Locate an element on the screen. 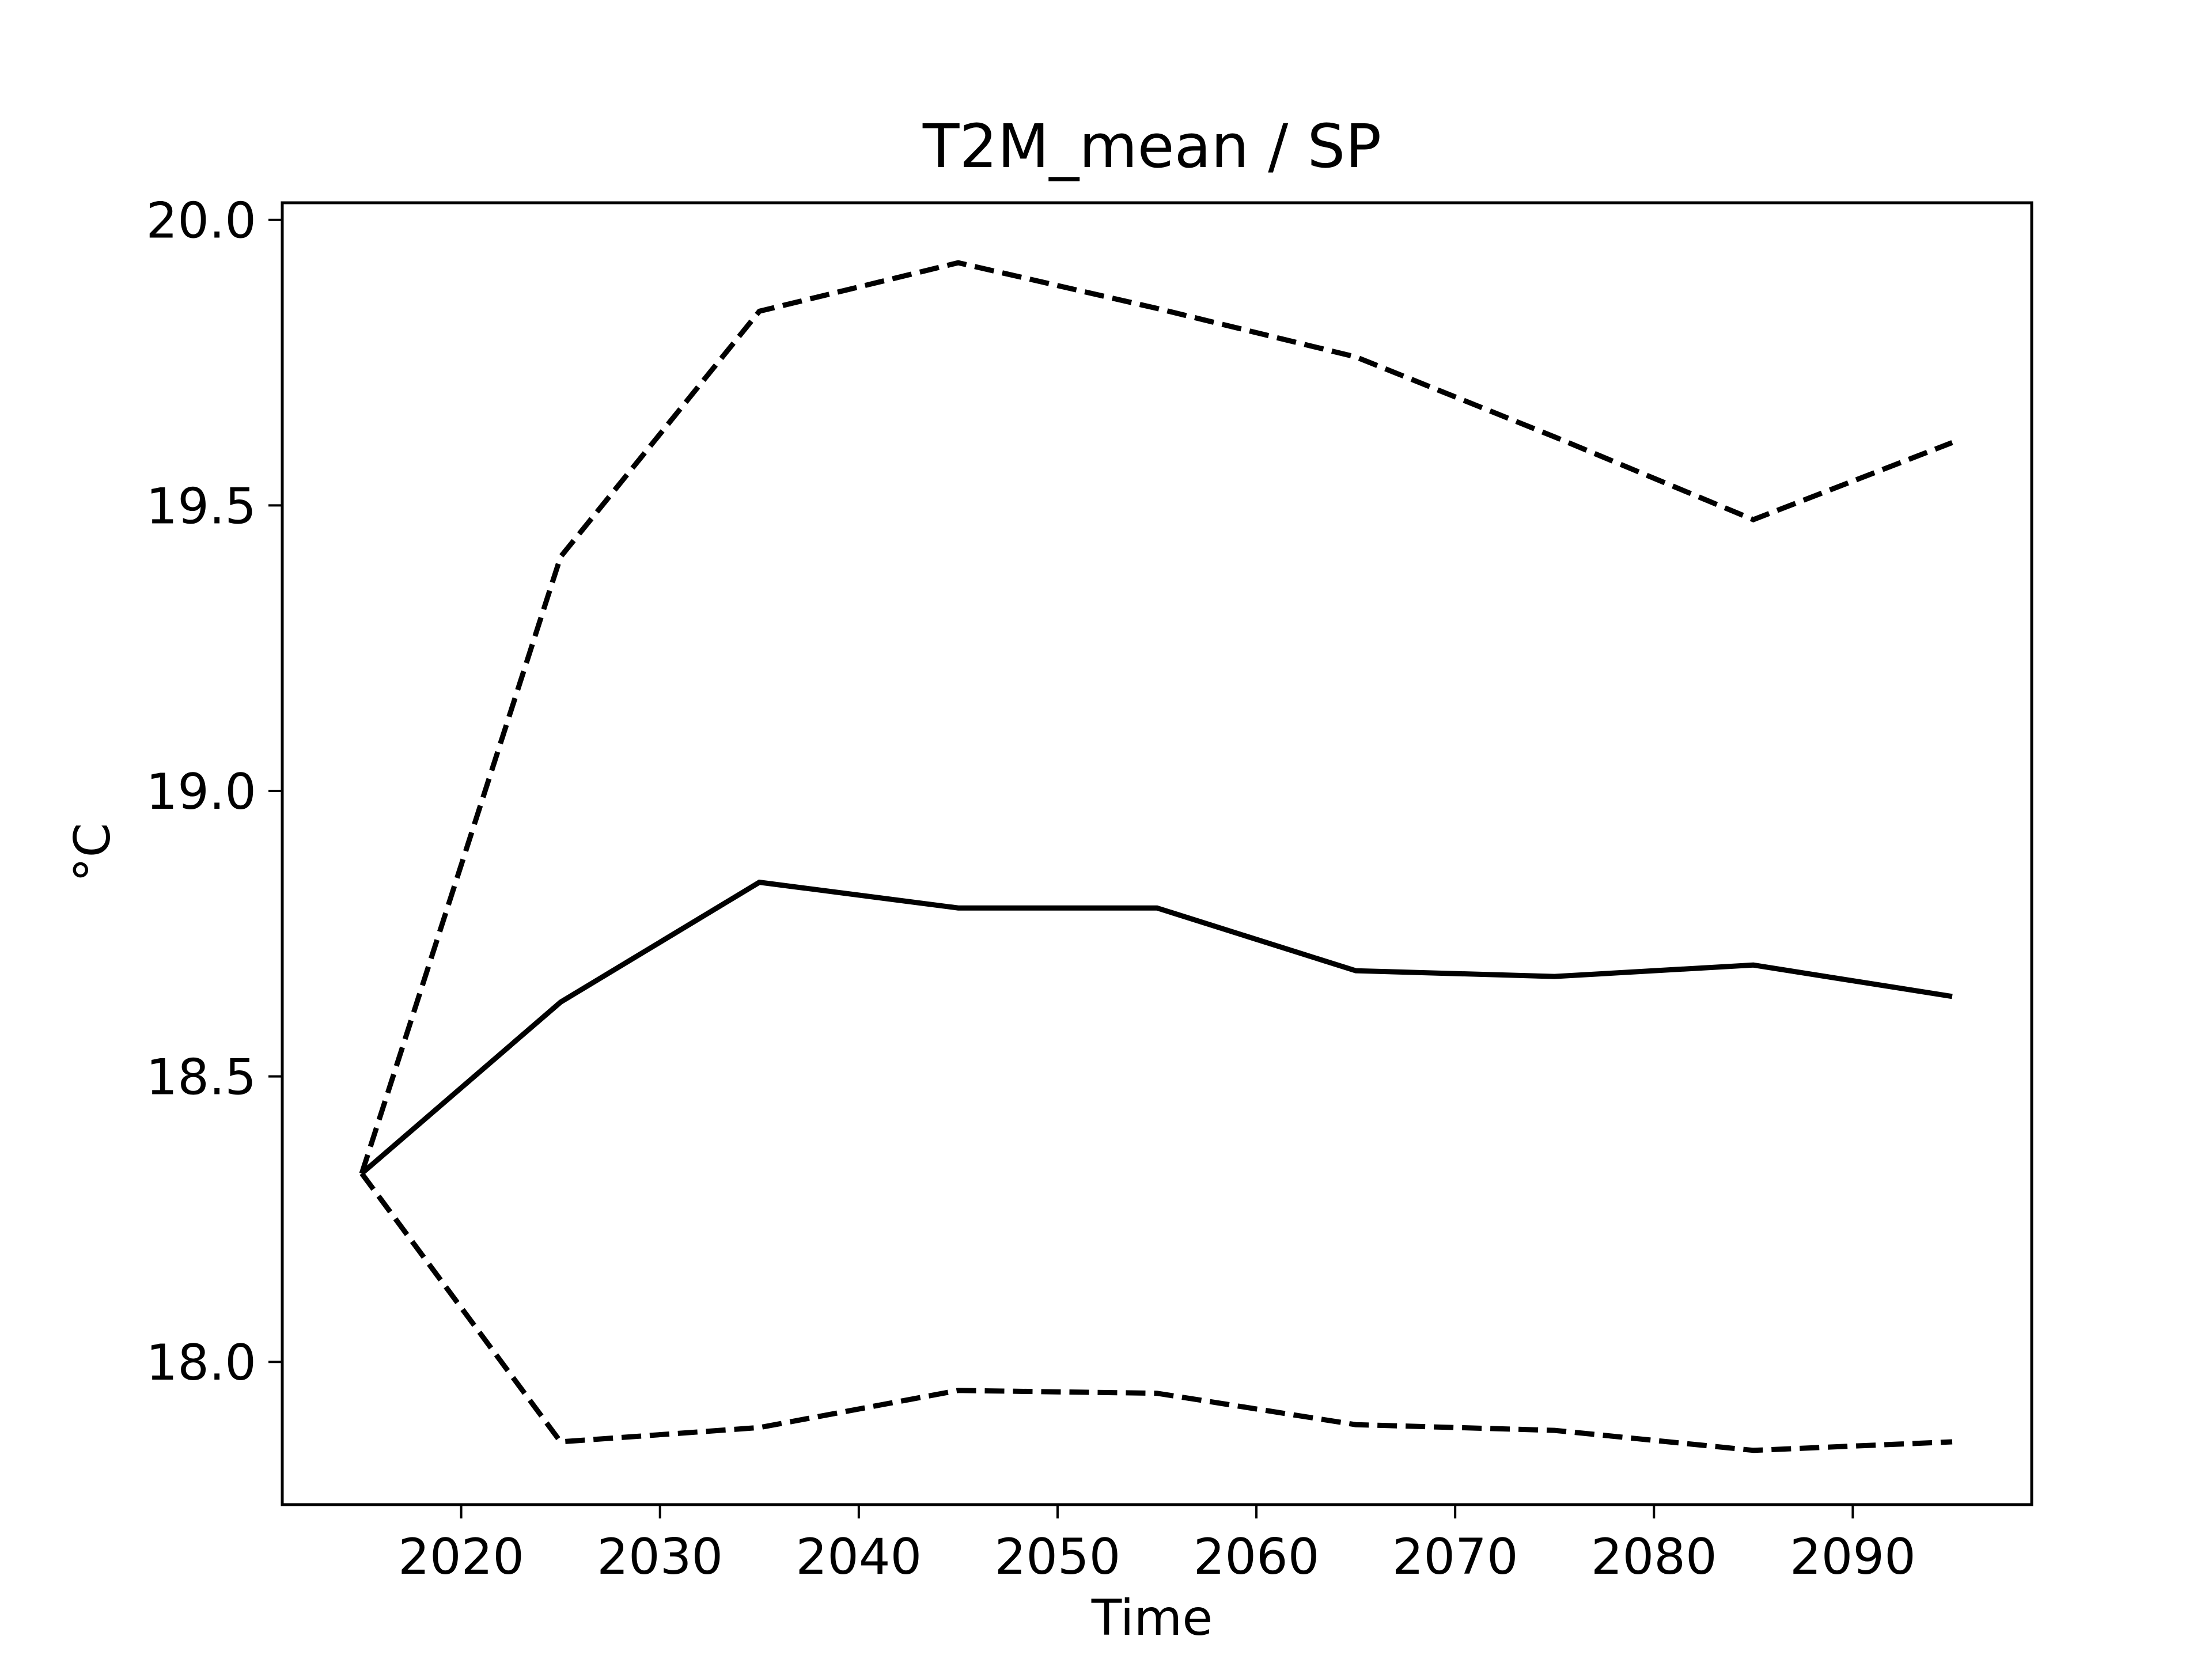 The height and width of the screenshot is (1659, 2212). y-tick-label: 18.0 is located at coordinates (201, 1363).